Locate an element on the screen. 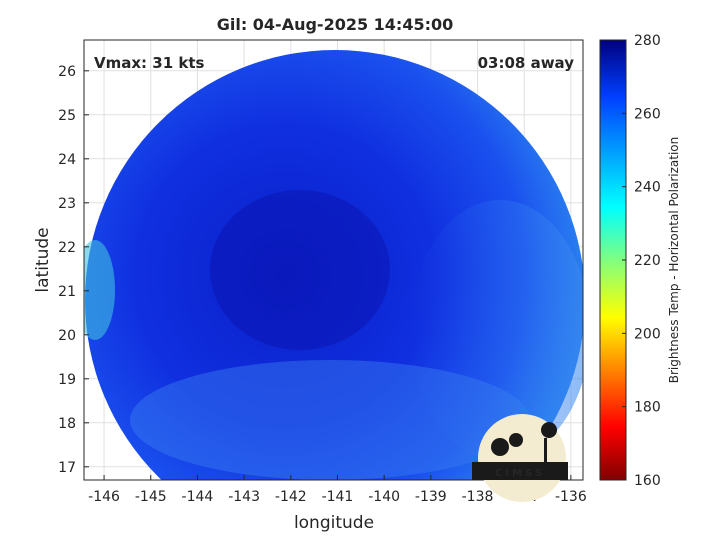 The width and height of the screenshot is (720, 540). x-tick-label: -146 is located at coordinates (104, 497).